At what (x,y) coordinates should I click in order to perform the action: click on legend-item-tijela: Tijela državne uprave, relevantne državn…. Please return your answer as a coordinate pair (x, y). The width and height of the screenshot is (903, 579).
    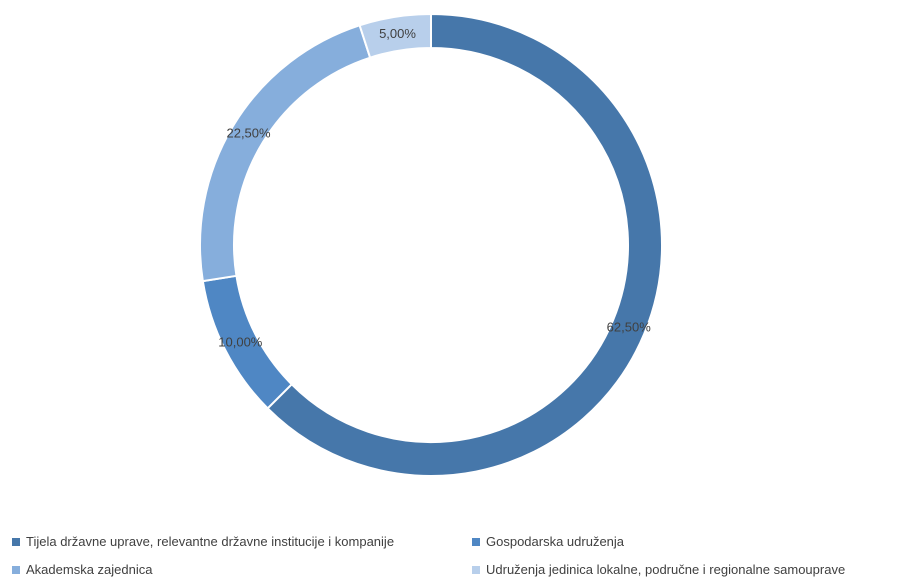
    Looking at the image, I should click on (203, 541).